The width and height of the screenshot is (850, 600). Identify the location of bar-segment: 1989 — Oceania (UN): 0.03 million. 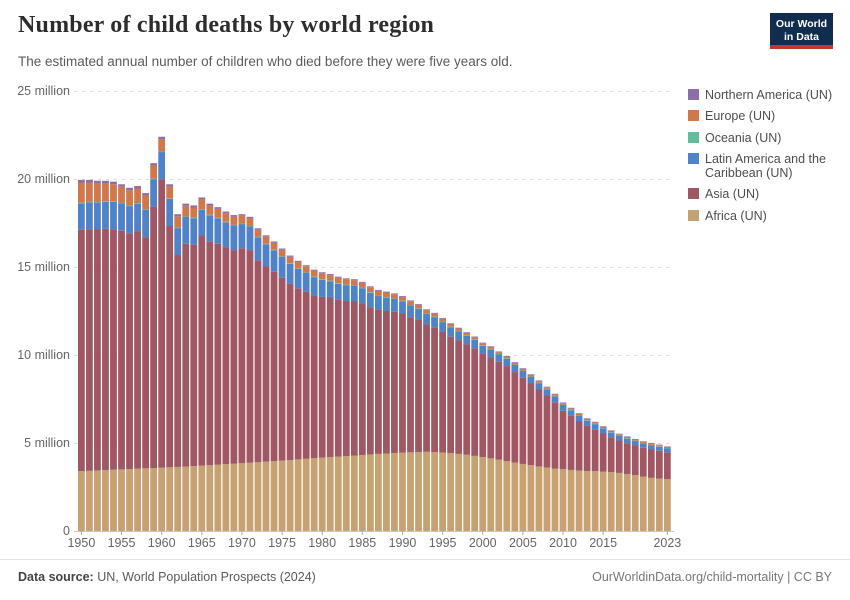
(394, 299).